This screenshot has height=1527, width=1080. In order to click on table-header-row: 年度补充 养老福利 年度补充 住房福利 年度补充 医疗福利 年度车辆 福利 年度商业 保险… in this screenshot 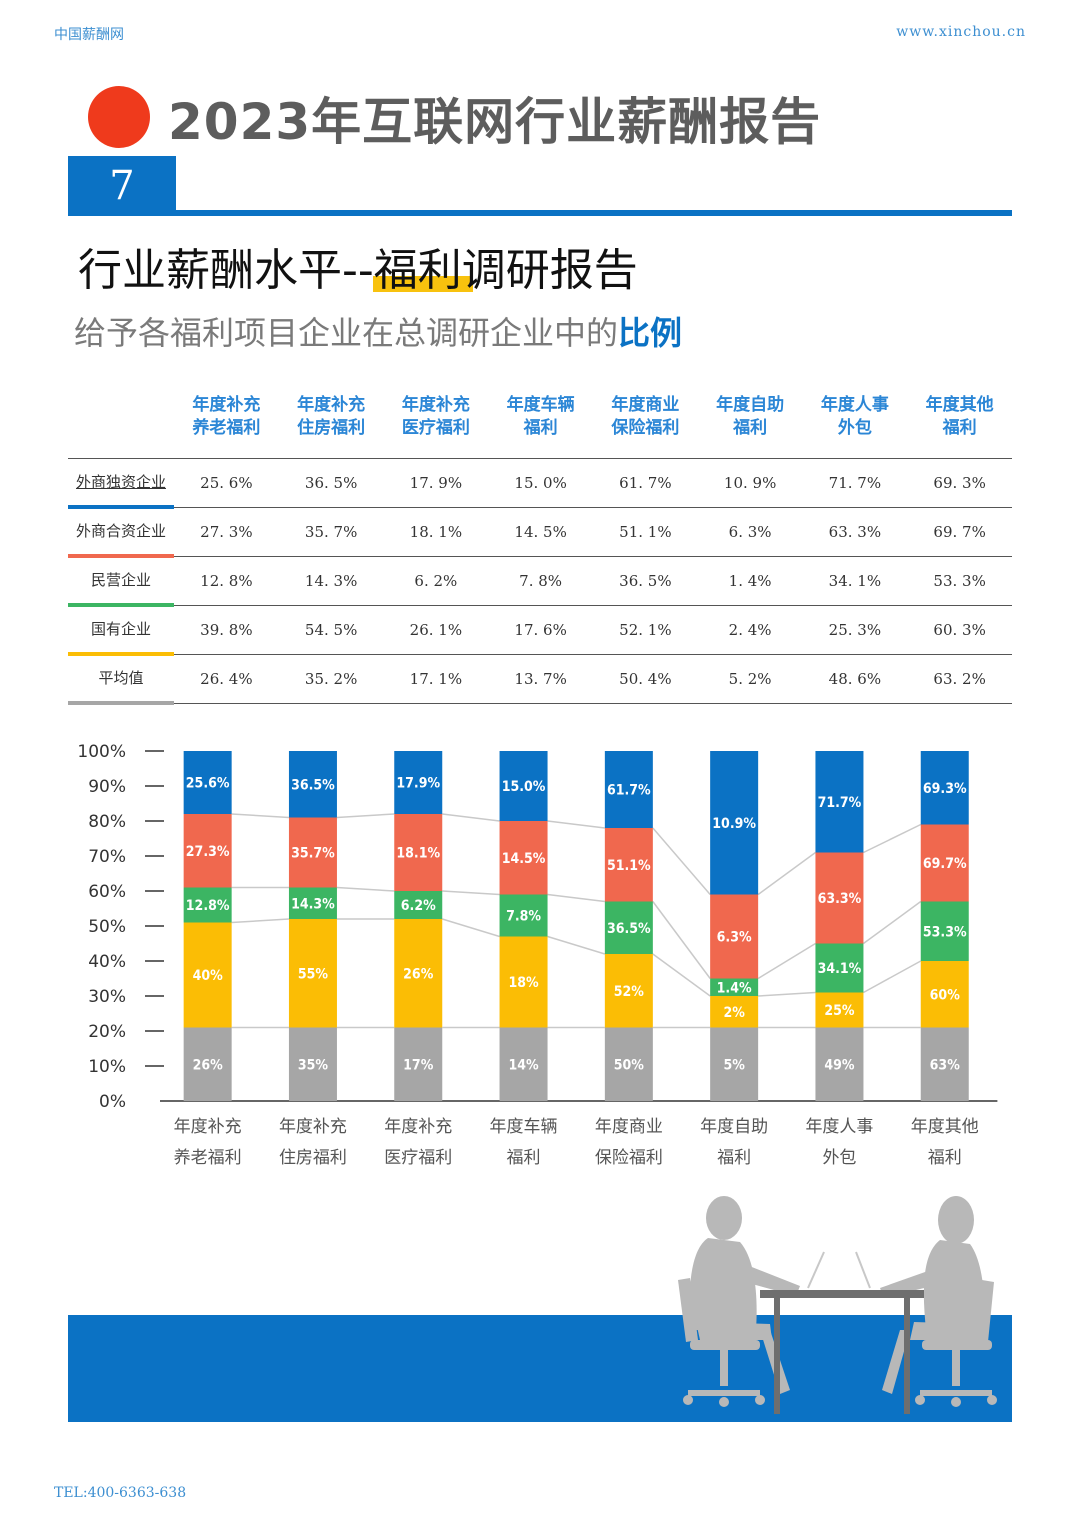, I will do `click(540, 425)`.